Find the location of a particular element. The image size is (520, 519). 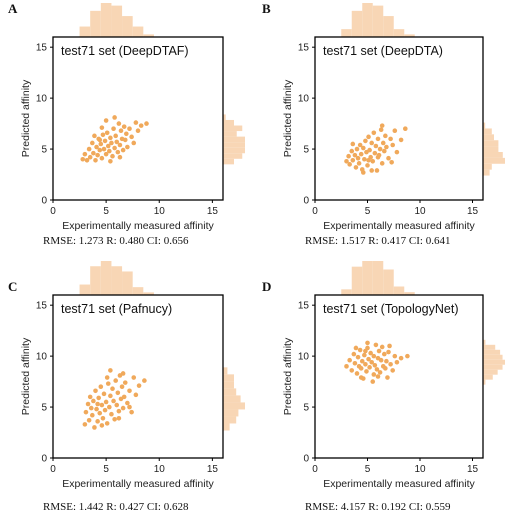

chart-title: test71 set (DeepDTA) is located at coordinates (383, 51).